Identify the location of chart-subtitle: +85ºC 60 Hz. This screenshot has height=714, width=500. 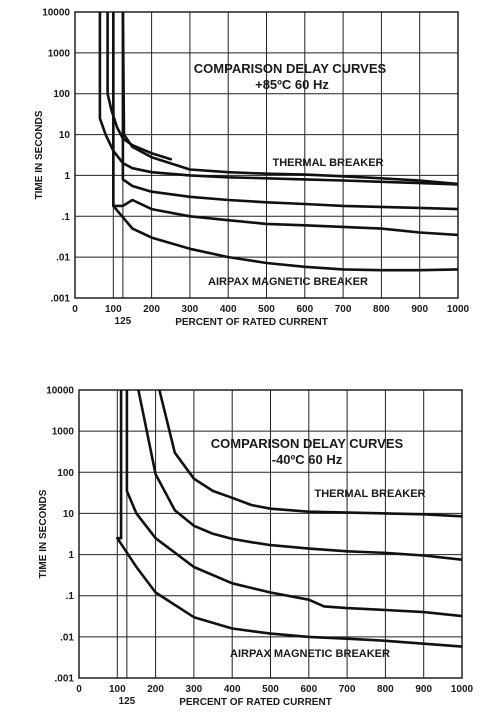
(292, 84).